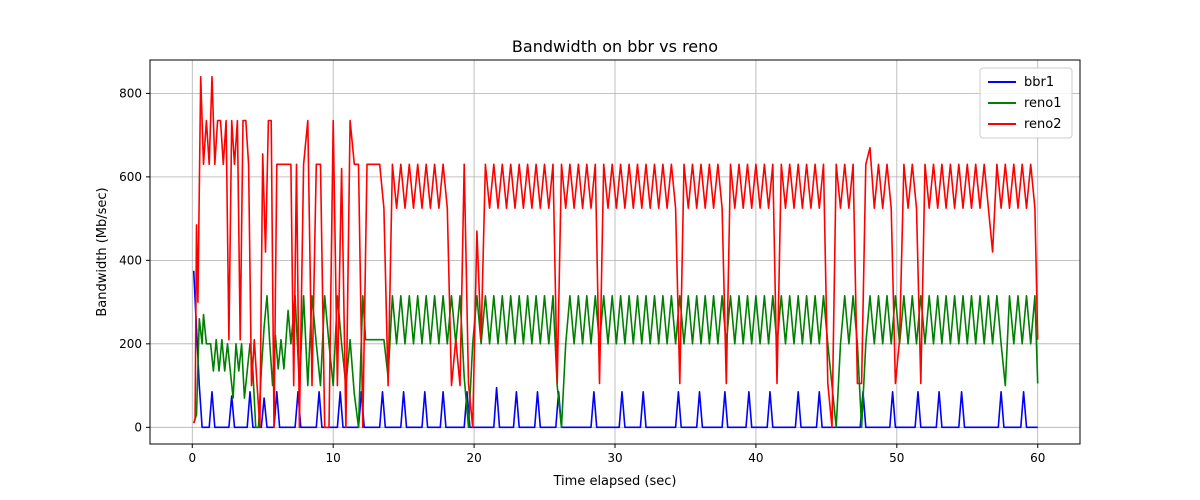  What do you see at coordinates (615, 481) in the screenshot?
I see `x-axis-label: Time elapsed (sec)` at bounding box center [615, 481].